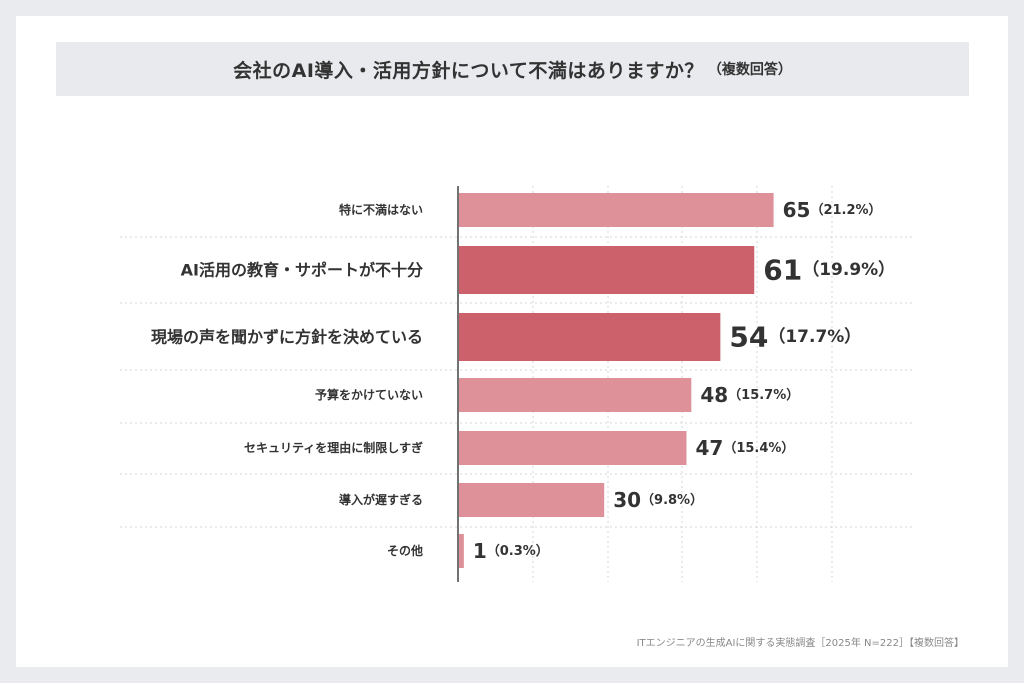  I want to click on source-note: ITエンジニアの生成AIに関する実態調査［2025年 N=222］【複数回答】, so click(800, 643).